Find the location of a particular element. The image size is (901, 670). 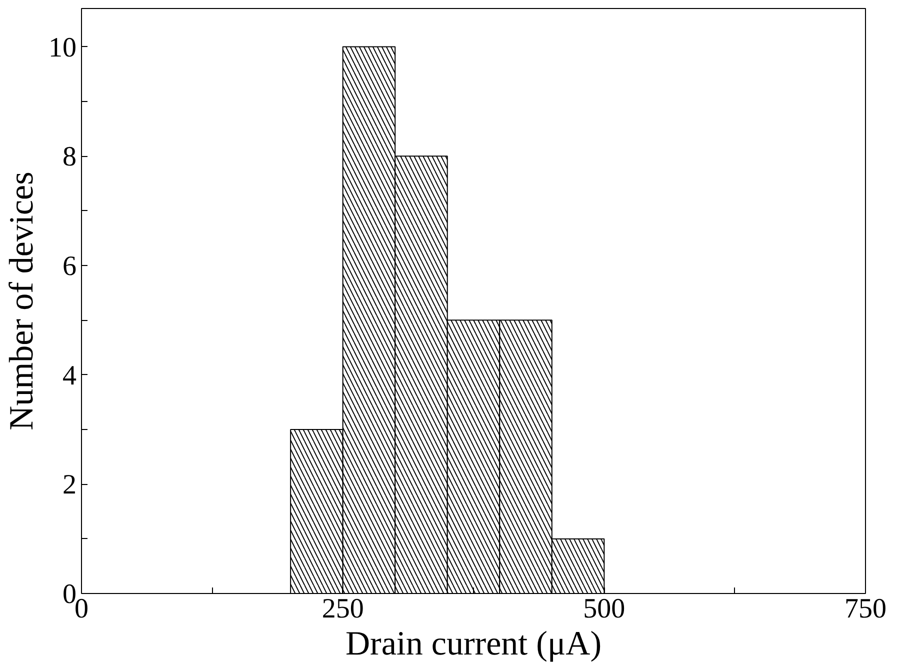

y-tick-label: 10 is located at coordinates (62, 48).